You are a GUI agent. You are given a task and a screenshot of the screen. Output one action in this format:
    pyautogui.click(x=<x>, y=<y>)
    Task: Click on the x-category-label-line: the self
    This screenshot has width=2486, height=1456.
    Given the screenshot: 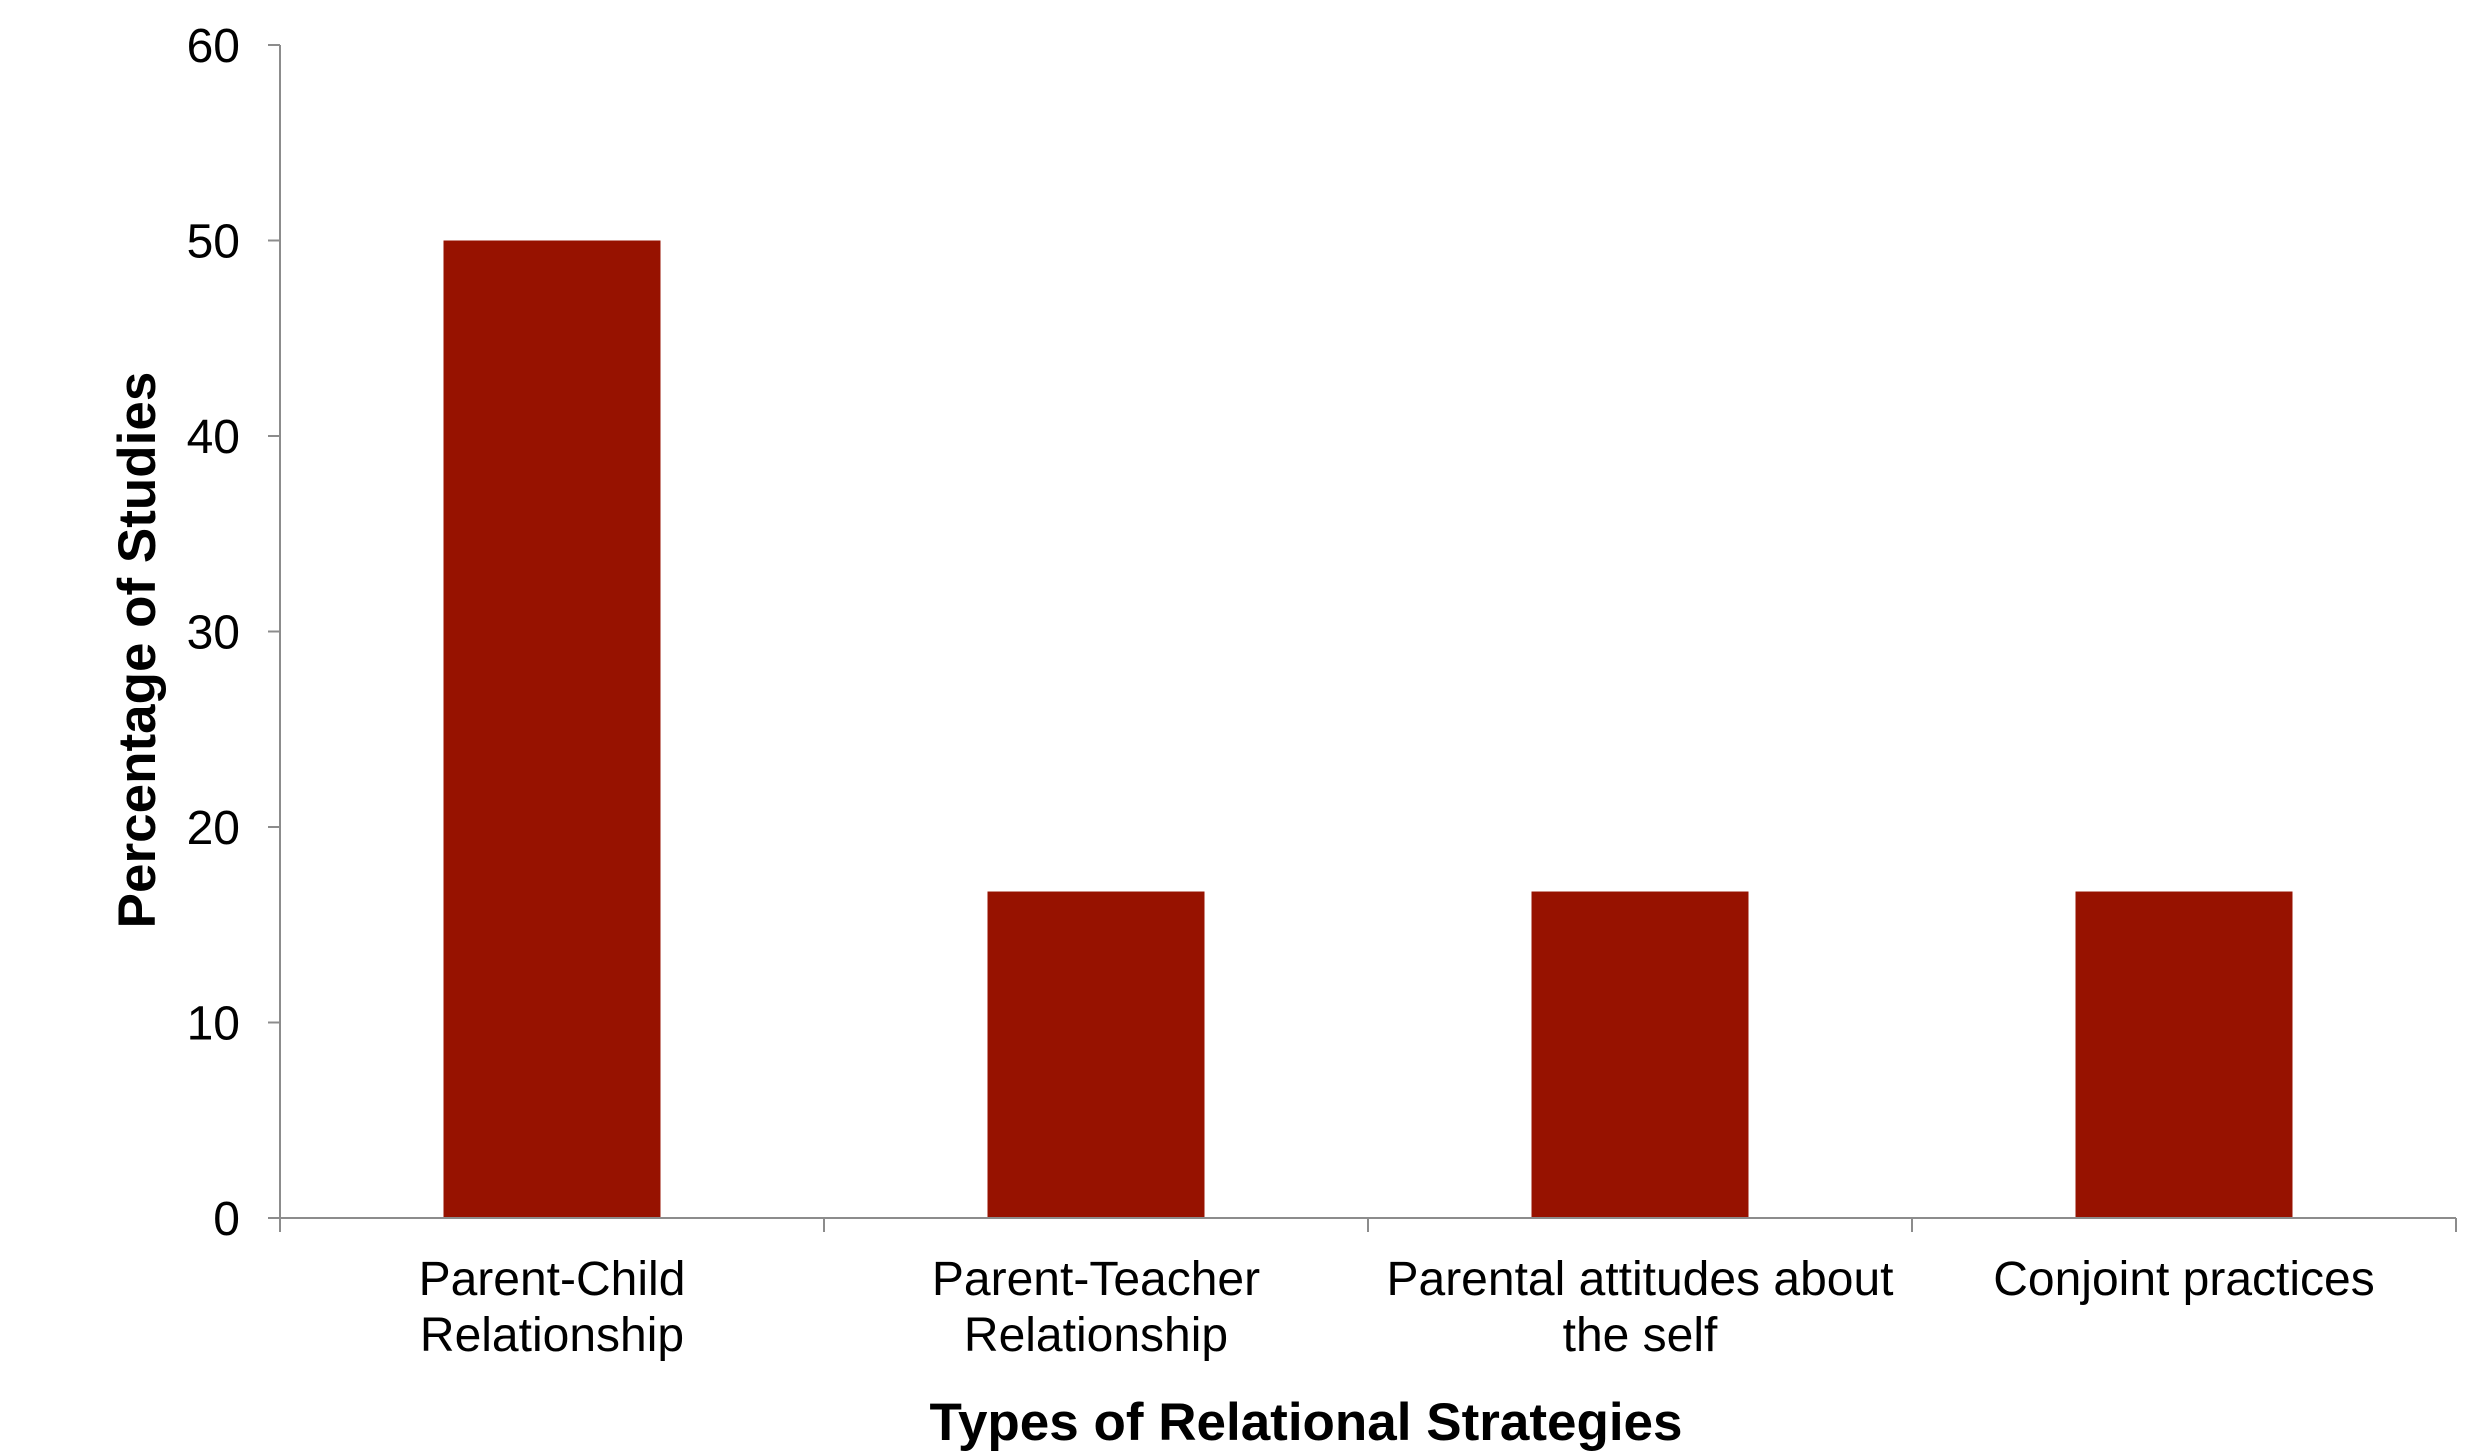 What is the action you would take?
    pyautogui.click(x=1640, y=1335)
    